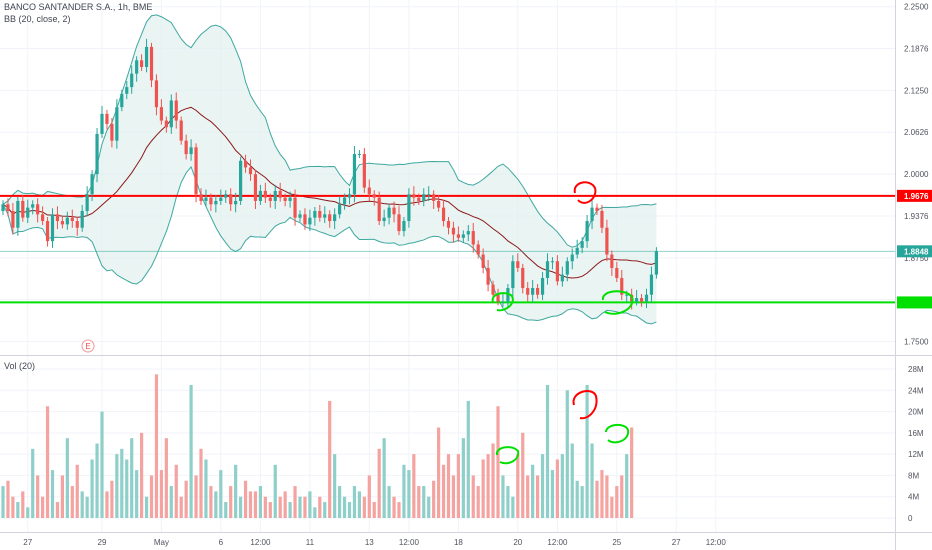  What do you see at coordinates (916, 174) in the screenshot?
I see `price-tick-label: 2.0000` at bounding box center [916, 174].